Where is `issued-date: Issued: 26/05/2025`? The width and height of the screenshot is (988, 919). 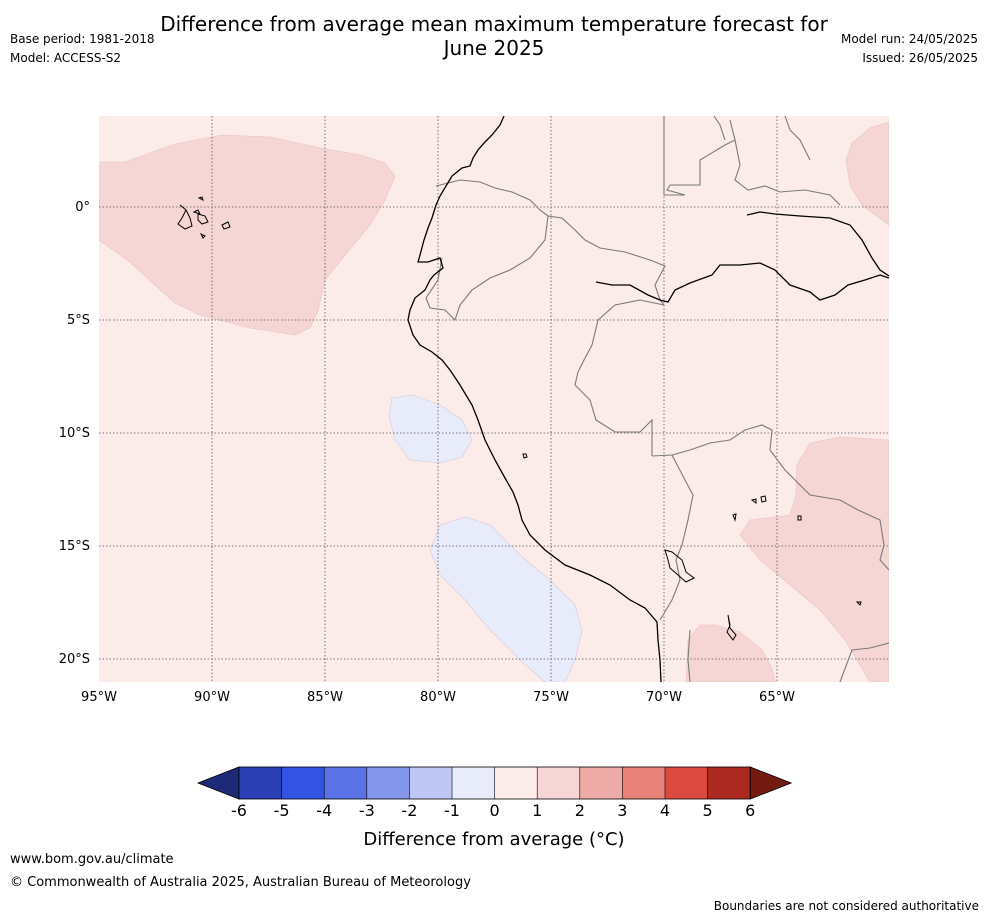 issued-date: Issued: 26/05/2025 is located at coordinates (920, 58).